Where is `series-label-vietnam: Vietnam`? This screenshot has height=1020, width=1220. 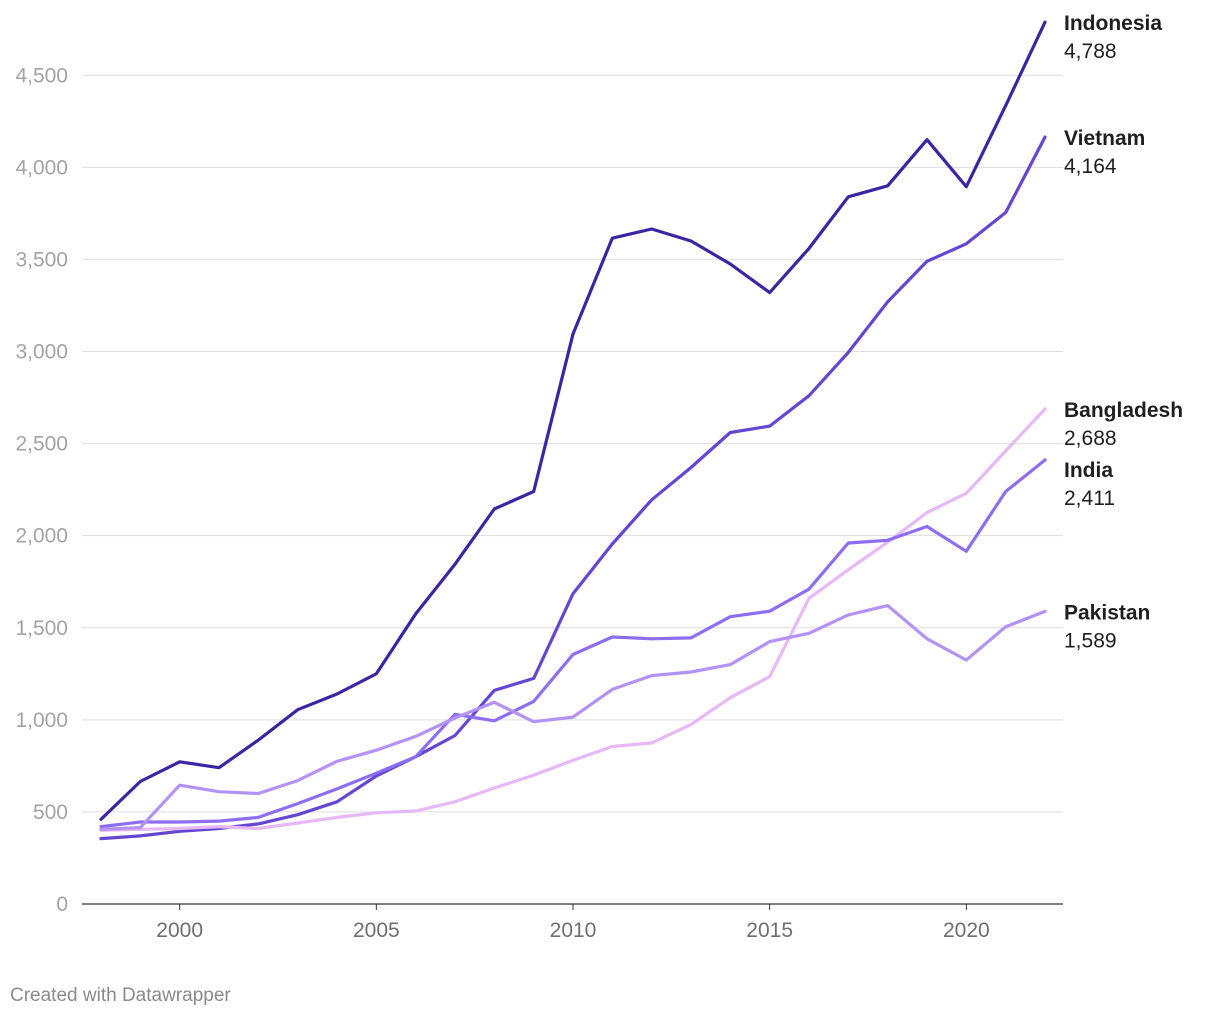
series-label-vietnam: Vietnam is located at coordinates (1104, 138).